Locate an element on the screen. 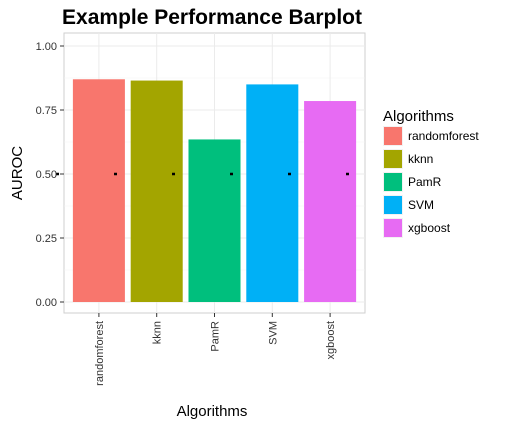  bar-SVM is located at coordinates (272, 193).